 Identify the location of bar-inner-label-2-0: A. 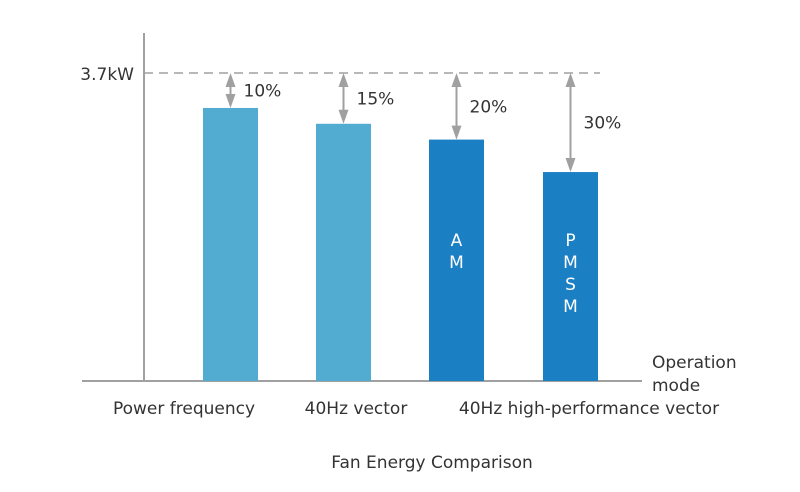
(457, 241).